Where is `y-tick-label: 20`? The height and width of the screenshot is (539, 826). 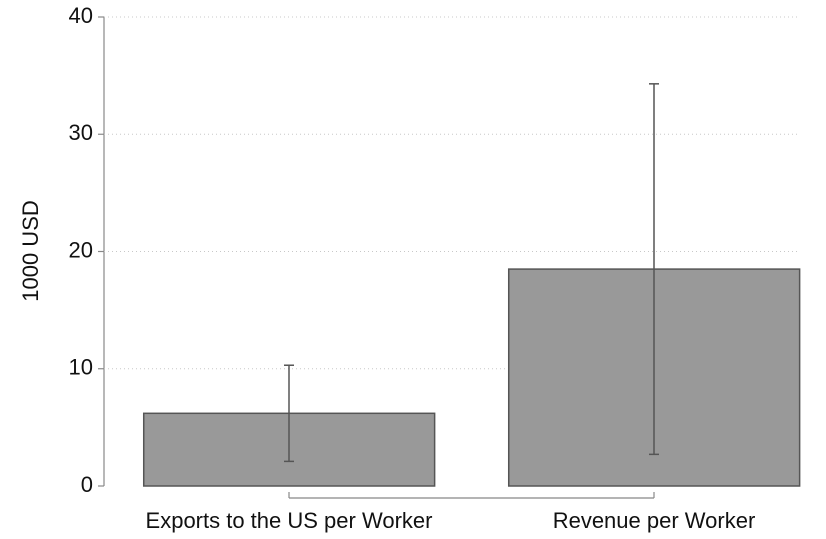
y-tick-label: 20 is located at coordinates (81, 249).